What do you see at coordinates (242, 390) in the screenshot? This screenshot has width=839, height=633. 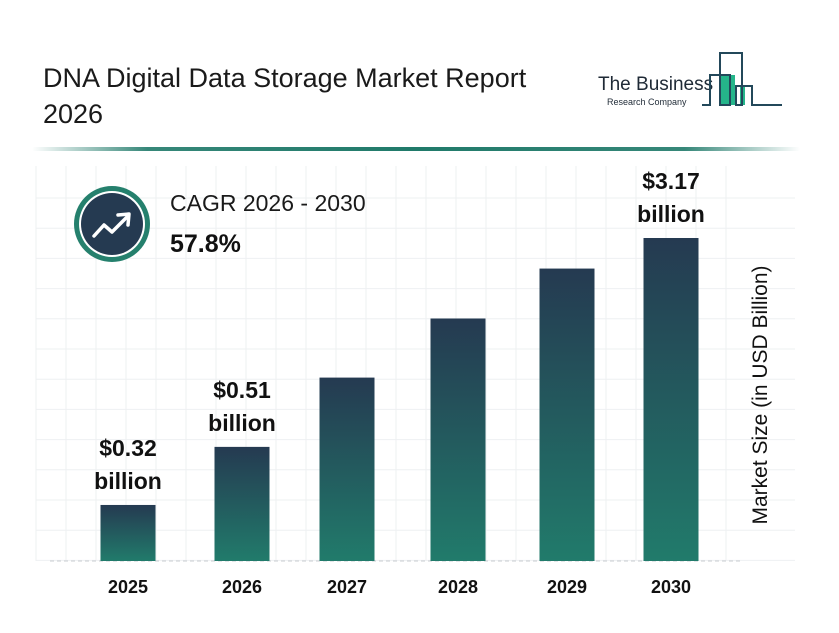 I see `data-label: $0.51` at bounding box center [242, 390].